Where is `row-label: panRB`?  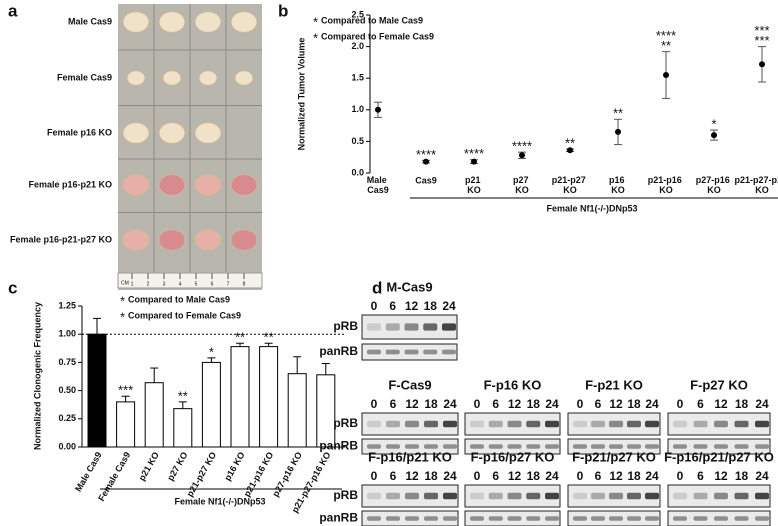 row-label: panRB is located at coordinates (338, 351).